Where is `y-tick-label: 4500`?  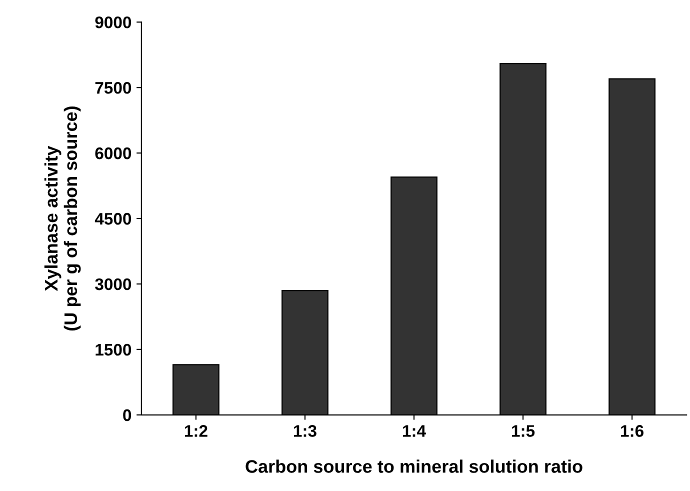 y-tick-label: 4500 is located at coordinates (113, 218).